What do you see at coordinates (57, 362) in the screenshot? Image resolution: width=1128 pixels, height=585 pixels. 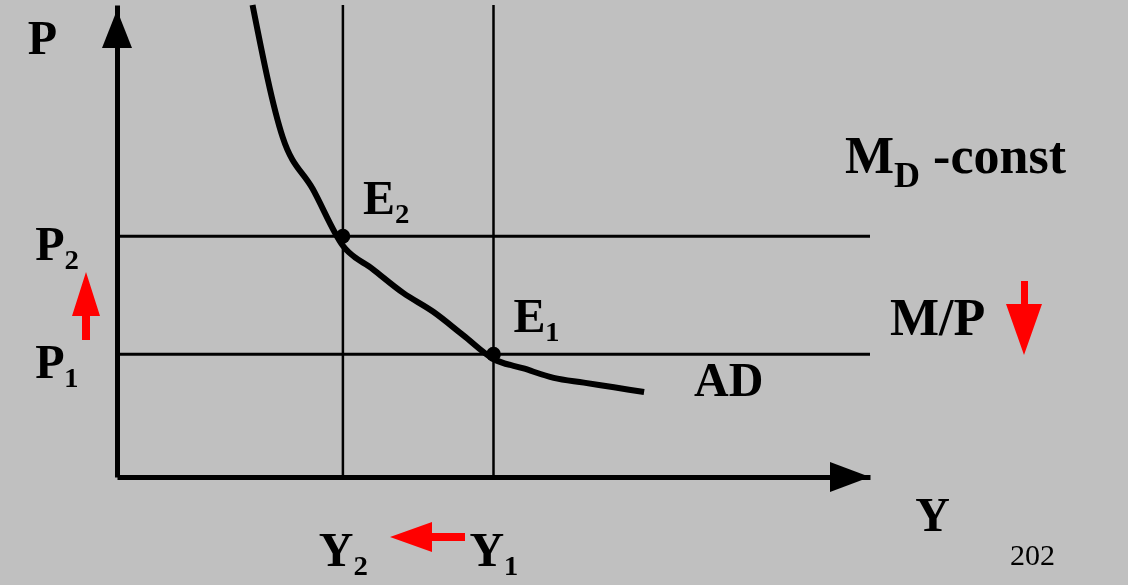 I see `ref-line-label: P₁` at bounding box center [57, 362].